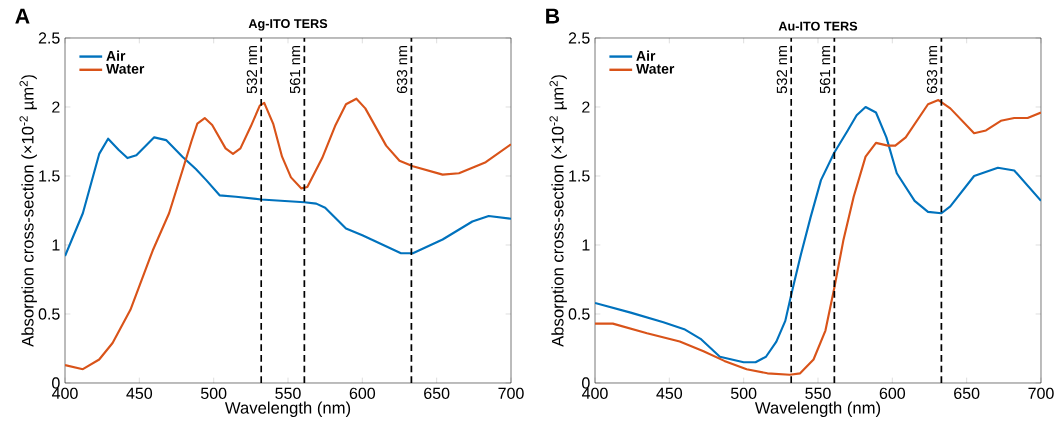 This screenshot has height=431, width=1058. Describe the element at coordinates (288, 25) in the screenshot. I see `chart-title: Ag-ITO TERS` at that location.